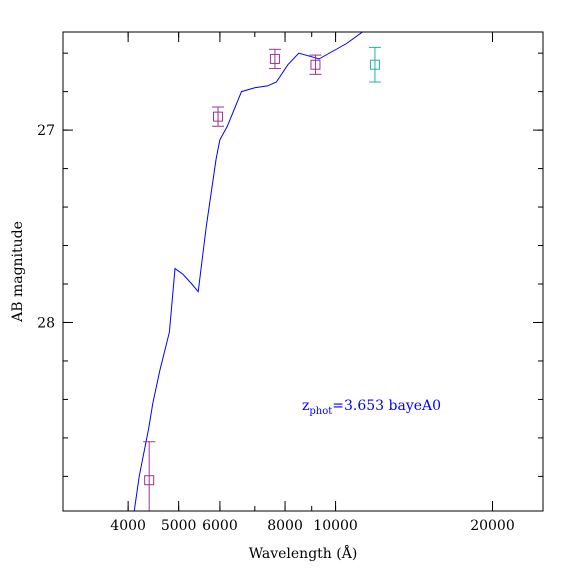  What do you see at coordinates (18, 272) in the screenshot?
I see `y-axis-label: AB magnitude` at bounding box center [18, 272].